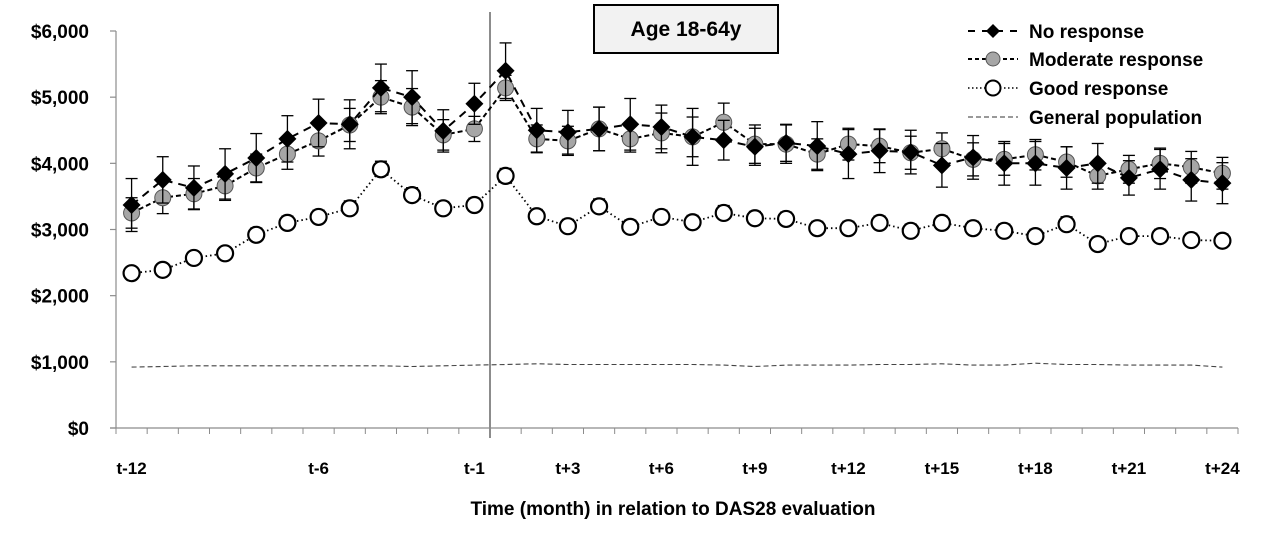  What do you see at coordinates (993, 88) in the screenshot?
I see `open-circle-marker-icon` at bounding box center [993, 88].